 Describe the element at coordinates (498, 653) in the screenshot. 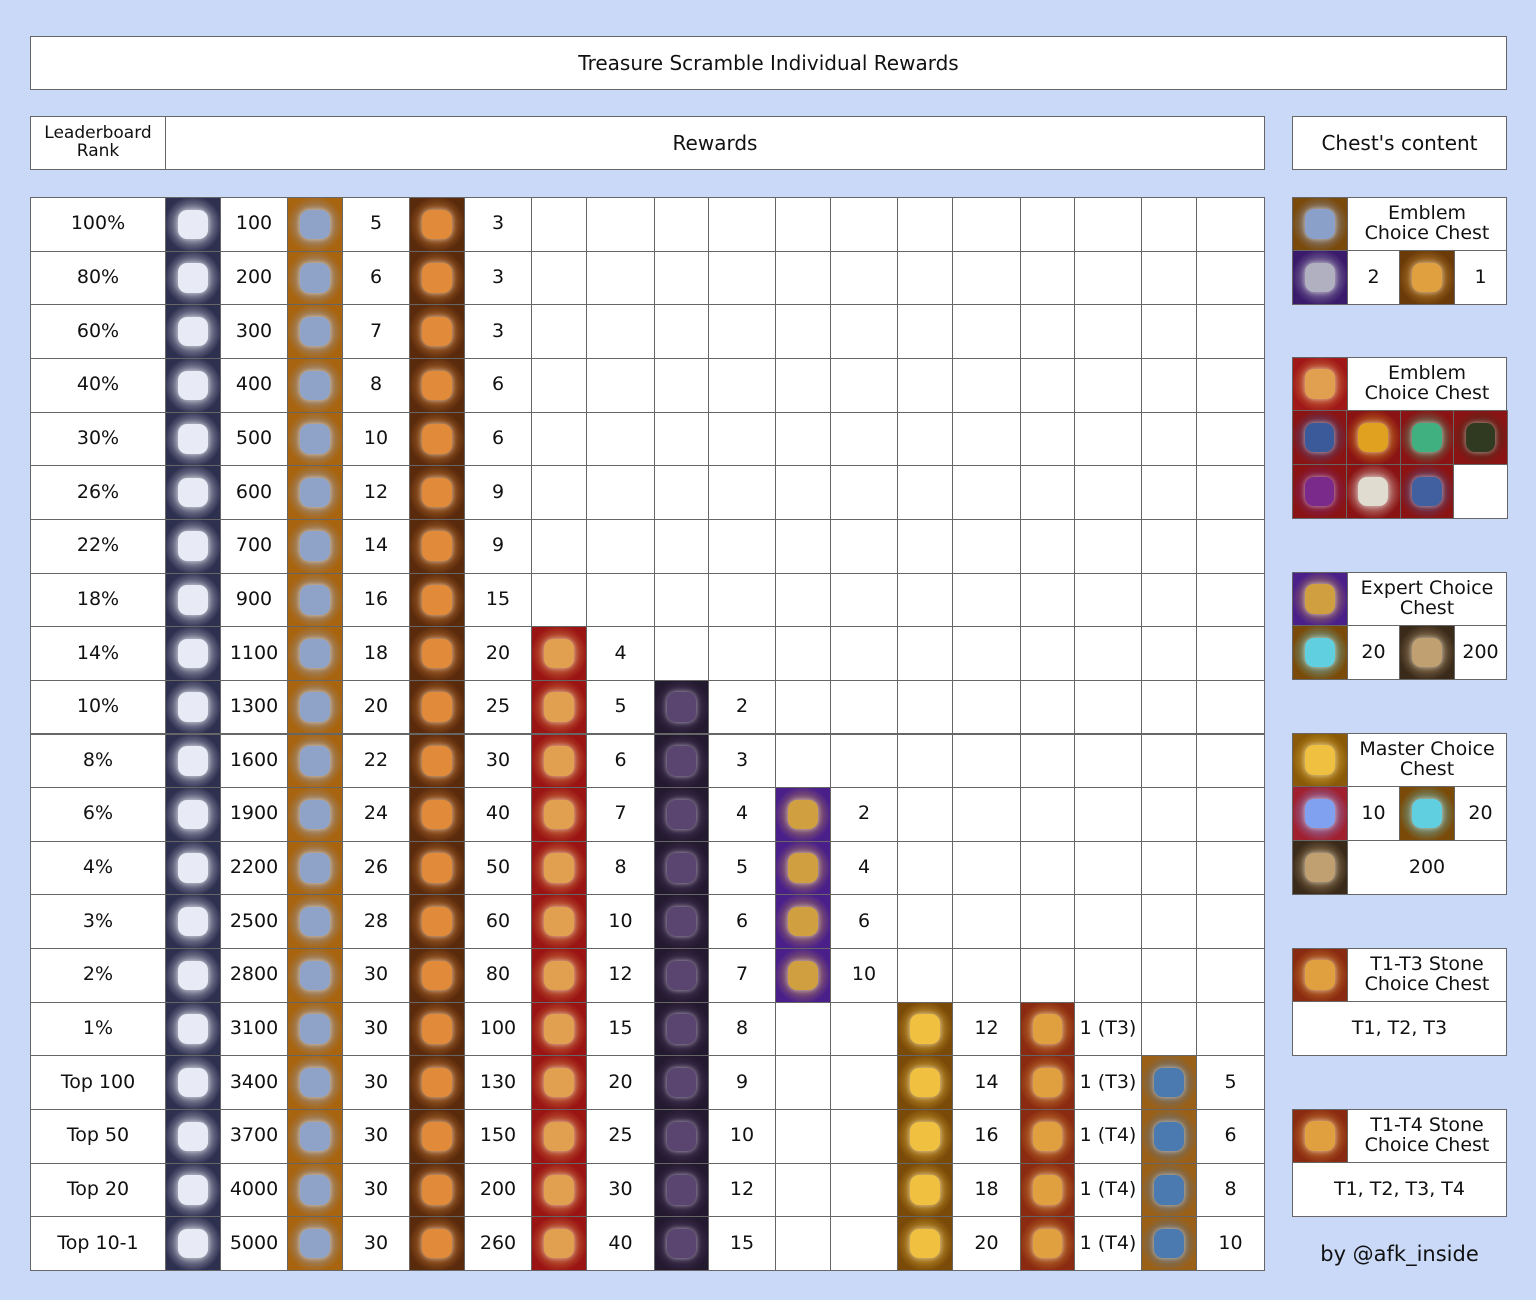

I see `amount-cell: 20` at that location.